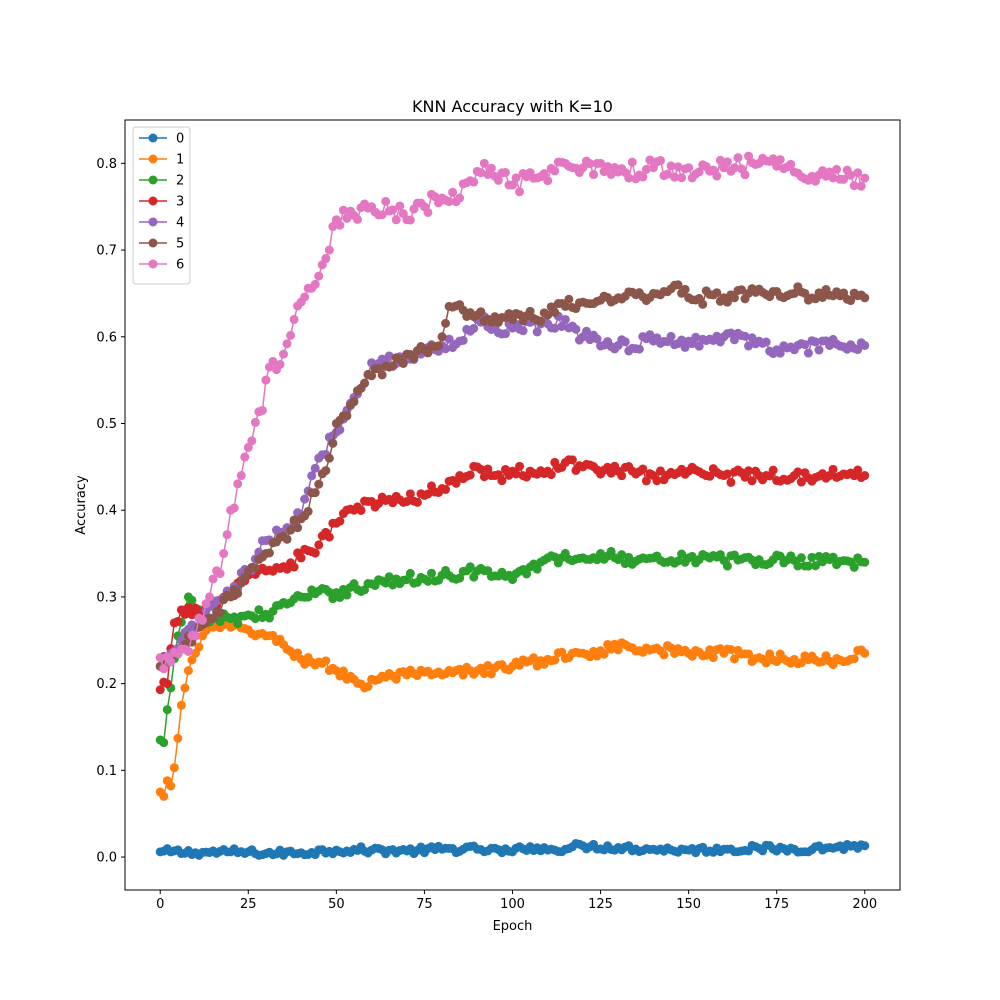 Image resolution: width=1000 pixels, height=1000 pixels. What do you see at coordinates (512, 106) in the screenshot?
I see `chart-title: KNN Accuracy with K=10` at bounding box center [512, 106].